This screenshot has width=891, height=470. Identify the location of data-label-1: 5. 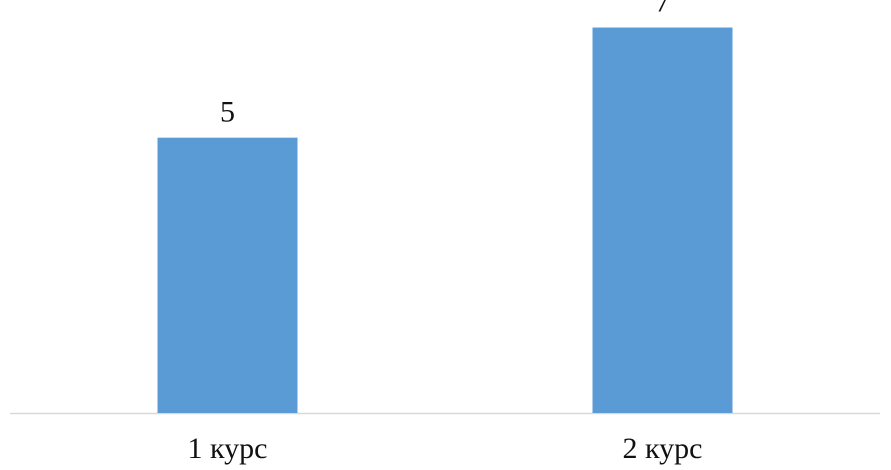
(227, 112).